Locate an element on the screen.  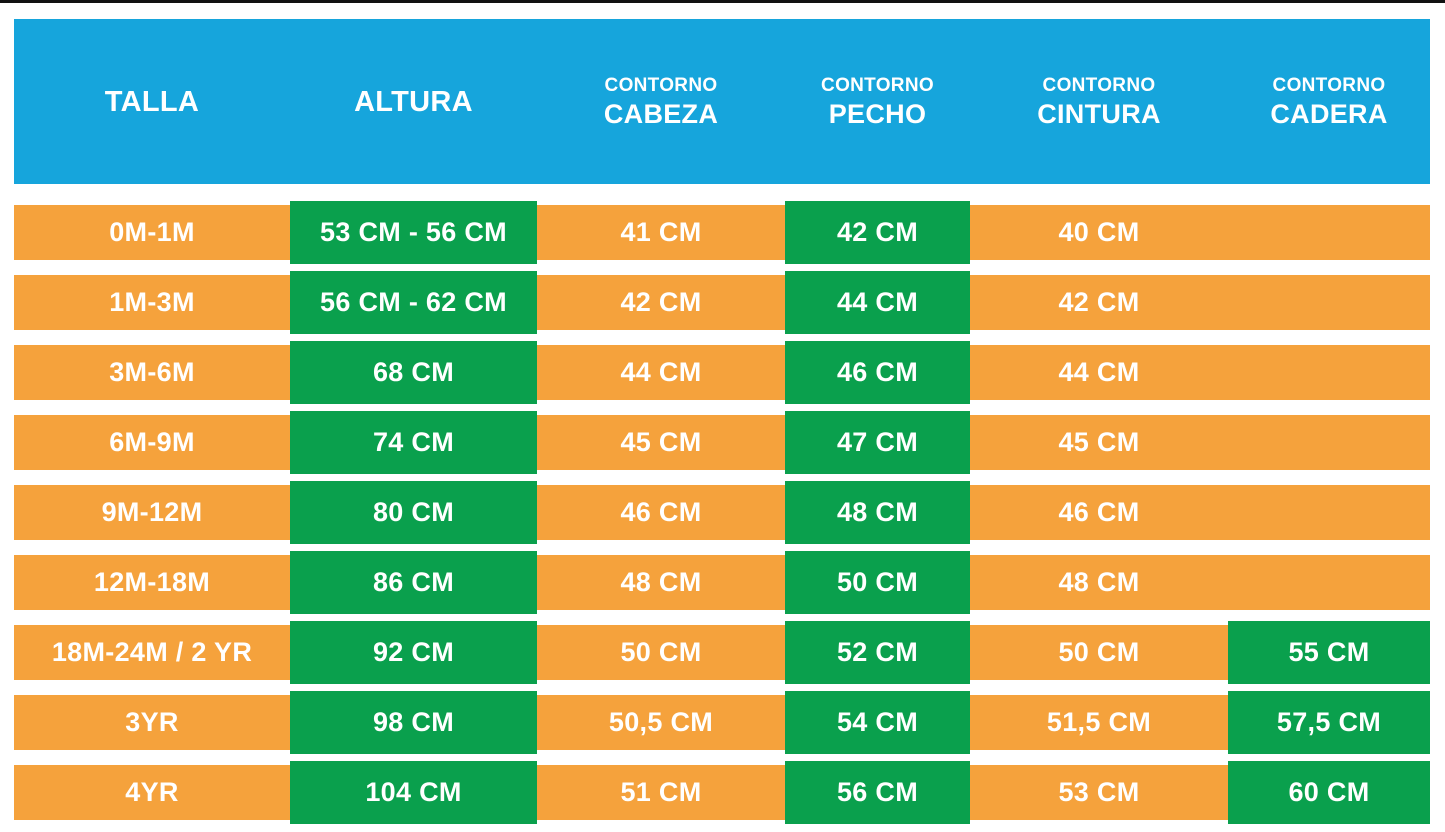
cell-talla: 6M-9M is located at coordinates (152, 442).